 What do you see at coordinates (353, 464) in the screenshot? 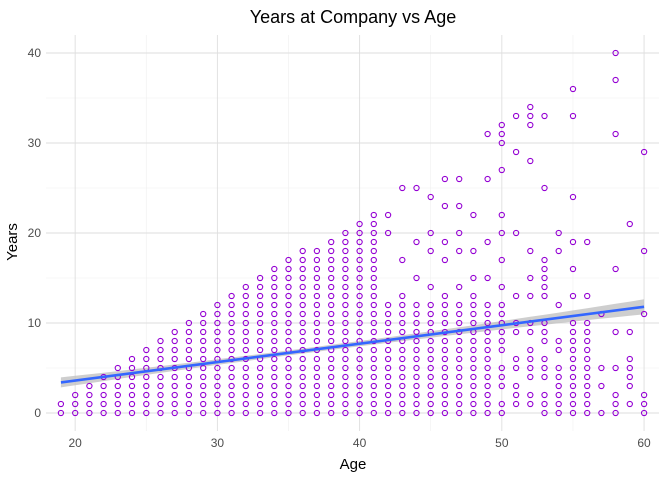
I see `x-axis-title: Age` at bounding box center [353, 464].